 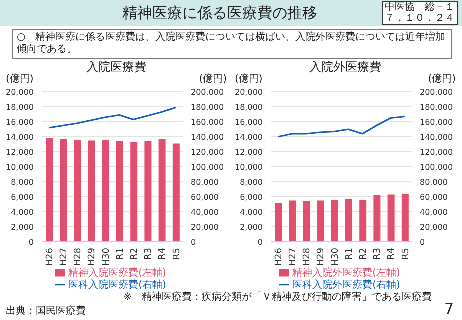 I want to click on text: 中医協 総－１, so click(x=420, y=7).